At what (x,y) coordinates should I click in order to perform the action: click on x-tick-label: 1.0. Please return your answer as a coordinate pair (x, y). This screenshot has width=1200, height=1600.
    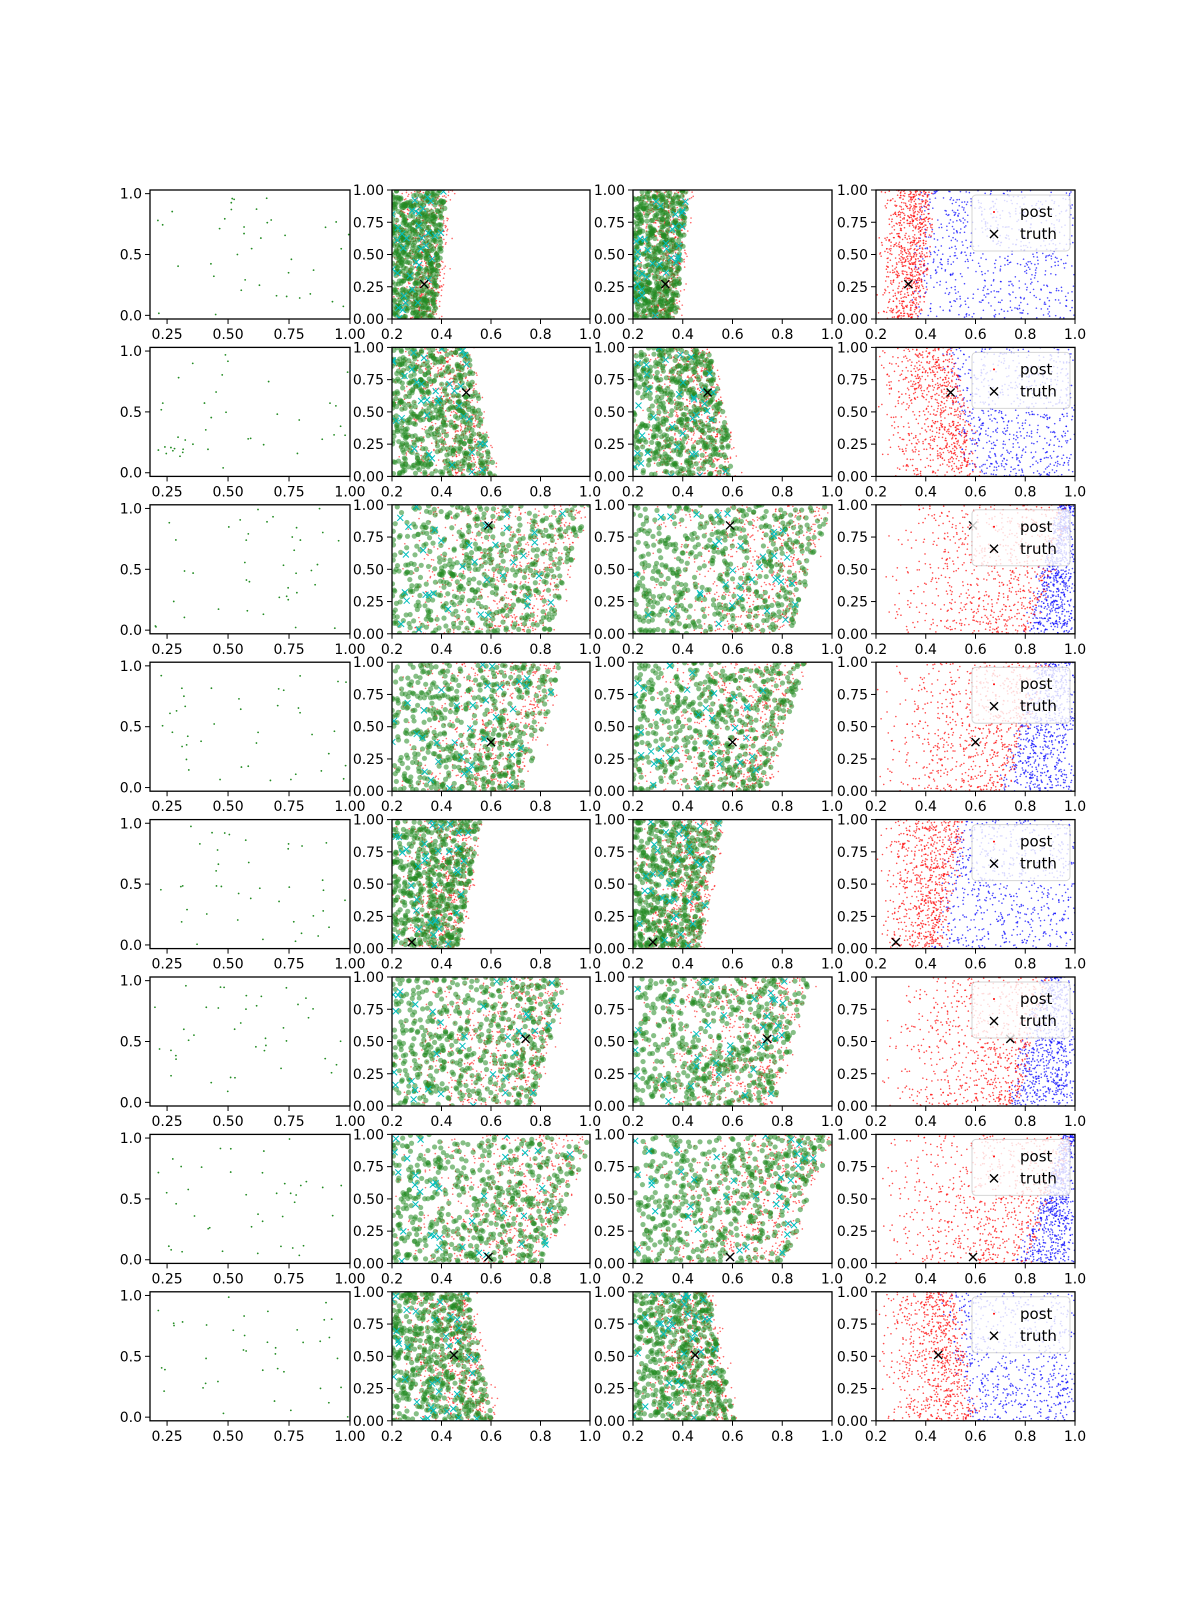
    Looking at the image, I should click on (1075, 335).